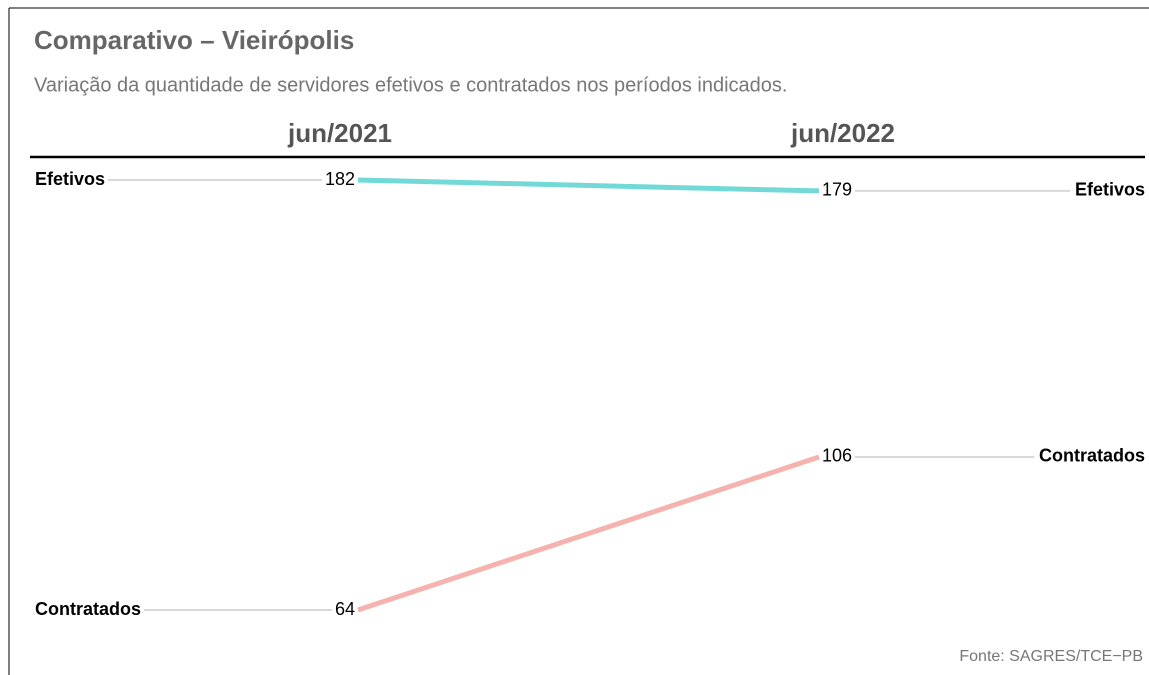 Image resolution: width=1149 pixels, height=675 pixels. Describe the element at coordinates (837, 456) in the screenshot. I see `value-label: 106` at that location.